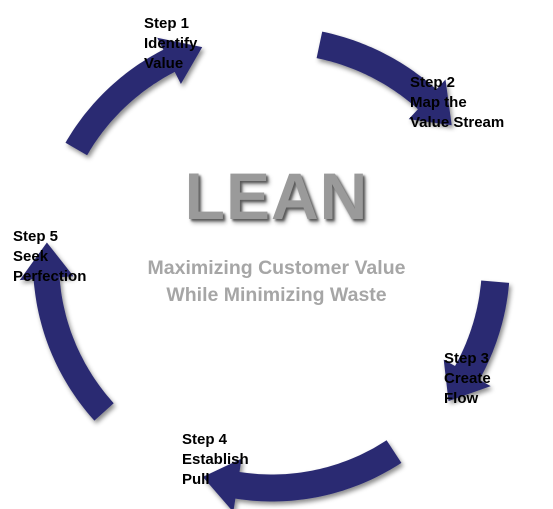  What do you see at coordinates (467, 358) in the screenshot?
I see `step-3-number: Step 3` at bounding box center [467, 358].